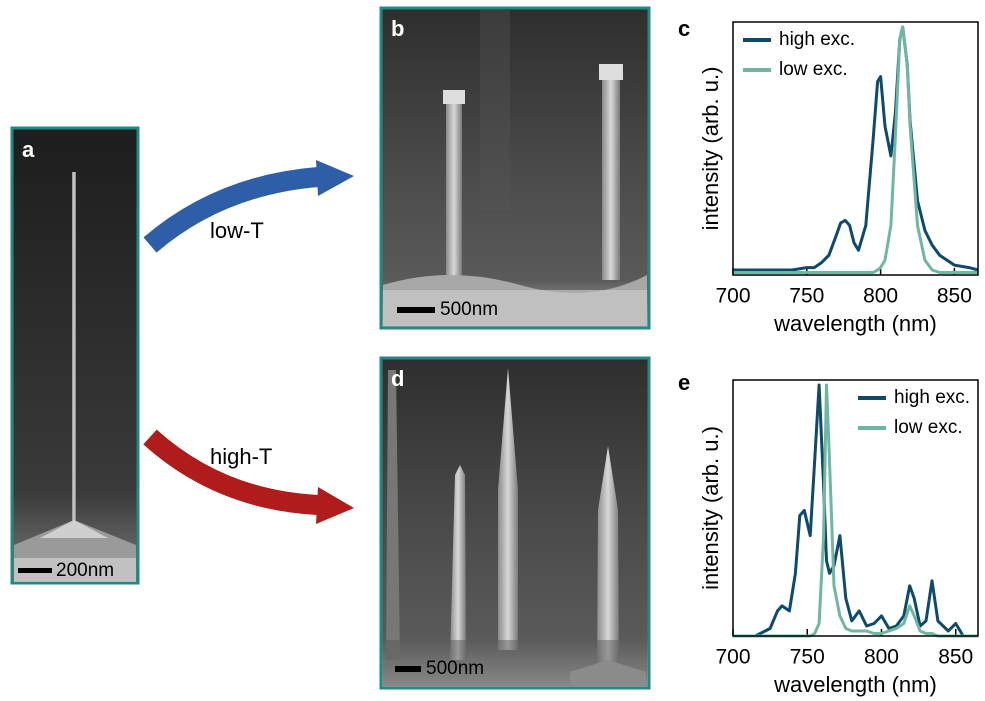  What do you see at coordinates (684, 28) in the screenshot?
I see `panel-label: c` at bounding box center [684, 28].